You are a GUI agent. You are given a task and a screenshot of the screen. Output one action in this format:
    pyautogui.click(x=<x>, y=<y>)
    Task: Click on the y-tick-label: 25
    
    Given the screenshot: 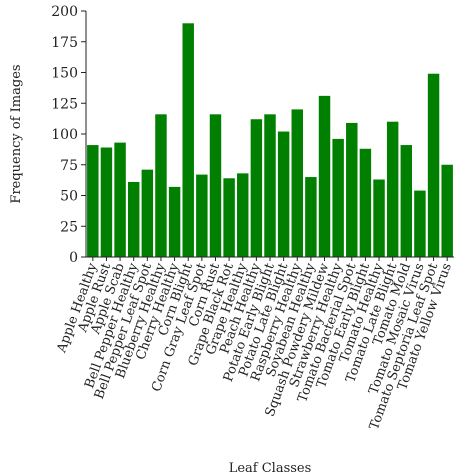 What is the action you would take?
    pyautogui.click(x=69, y=227)
    